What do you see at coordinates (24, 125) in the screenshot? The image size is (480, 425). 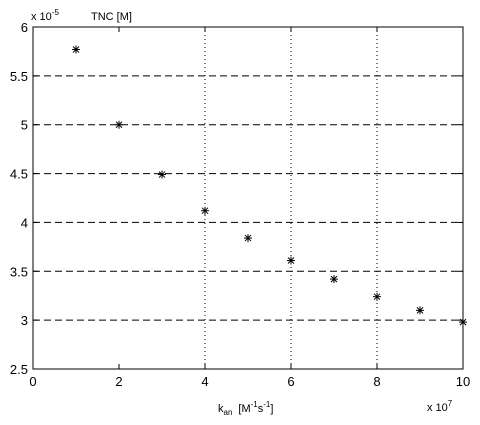 I see `y-tick-label: 5` at bounding box center [24, 125].